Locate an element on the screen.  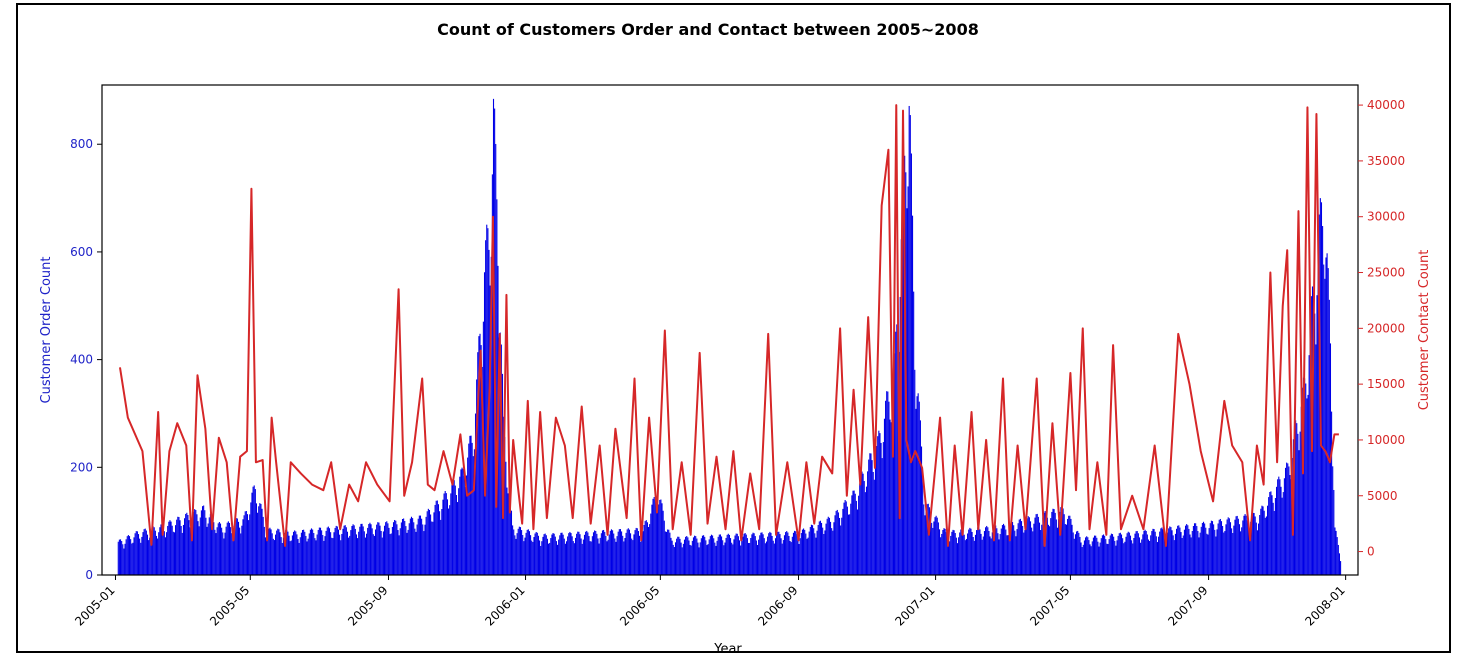
left-y-tick-label: 800 is located at coordinates (81, 144).